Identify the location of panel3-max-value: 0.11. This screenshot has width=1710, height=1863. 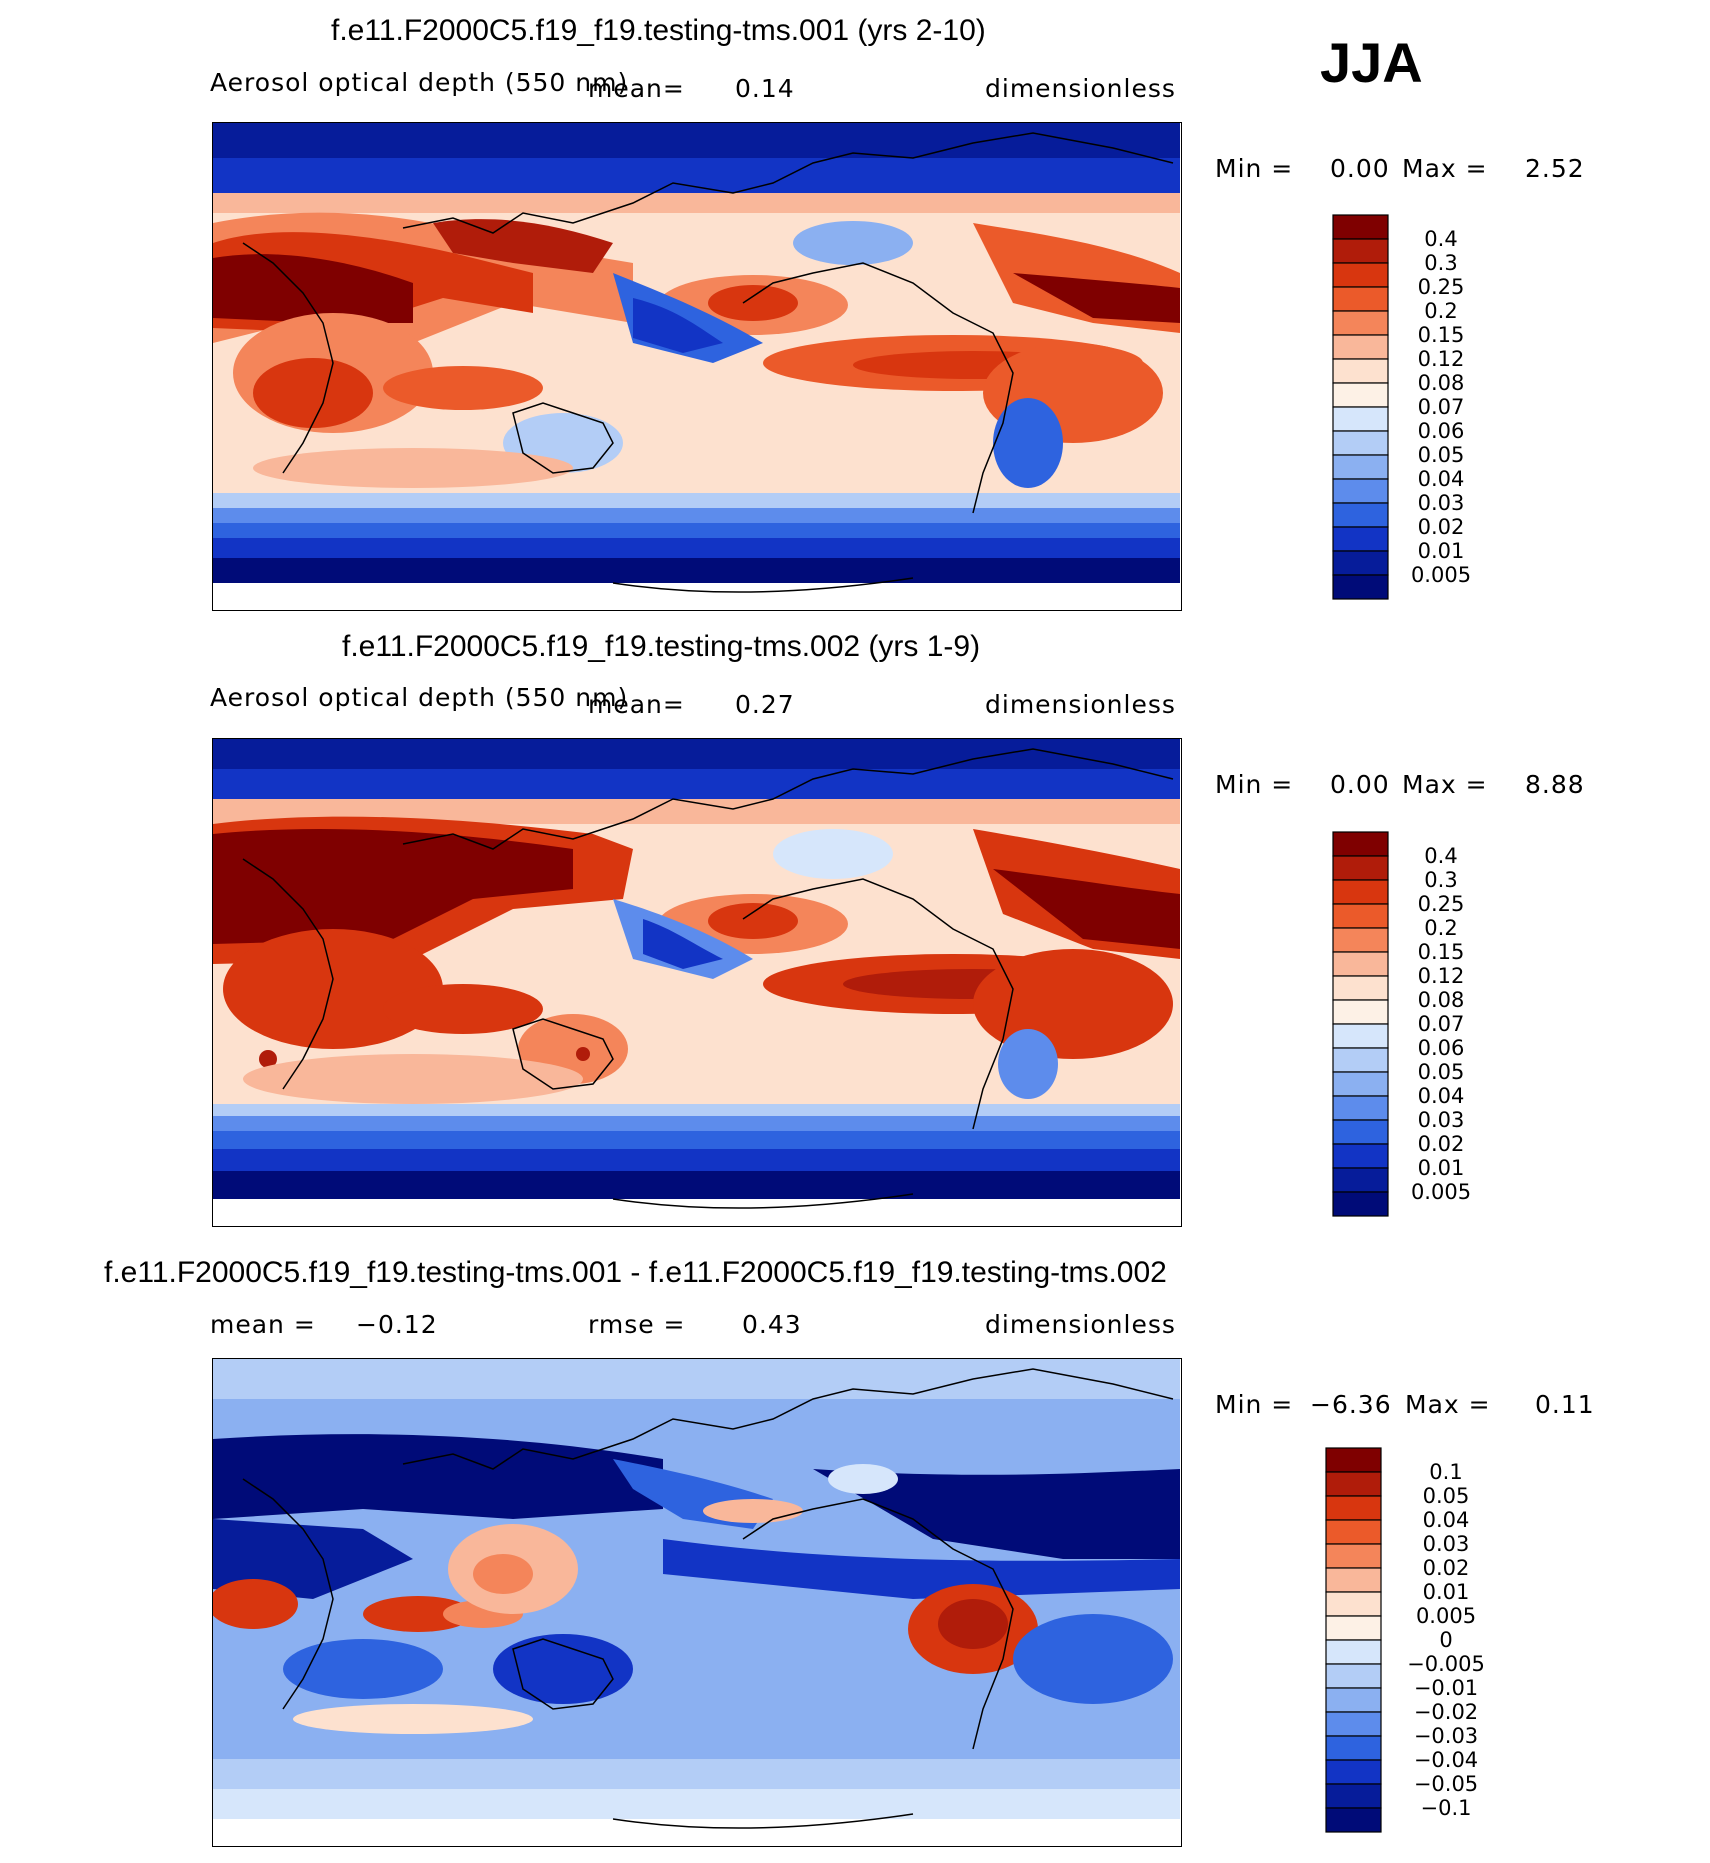
(1565, 1404).